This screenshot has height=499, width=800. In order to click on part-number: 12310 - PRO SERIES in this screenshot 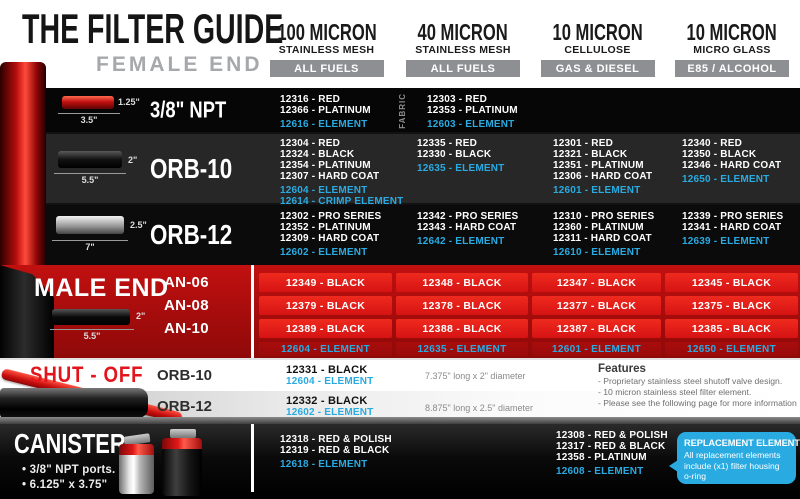, I will do `click(604, 216)`.